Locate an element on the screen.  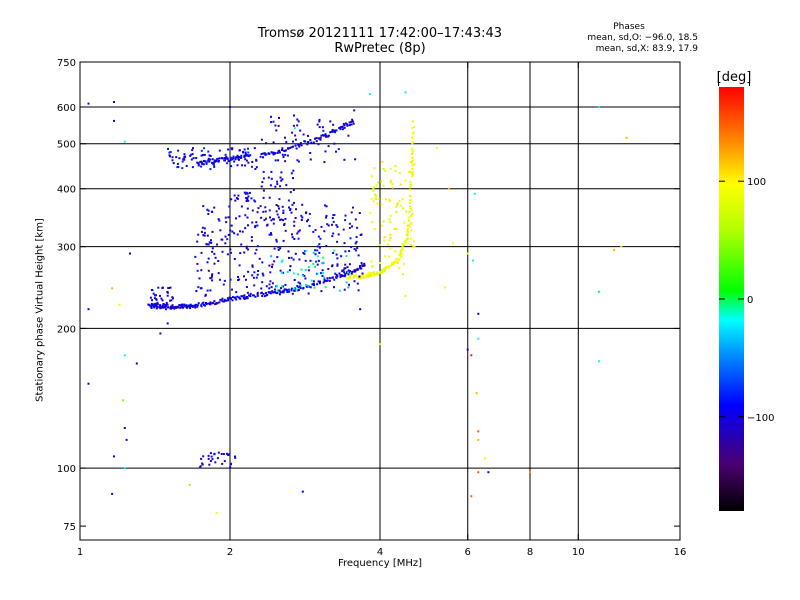
colorbar-tick-label: 0 is located at coordinates (750, 300).